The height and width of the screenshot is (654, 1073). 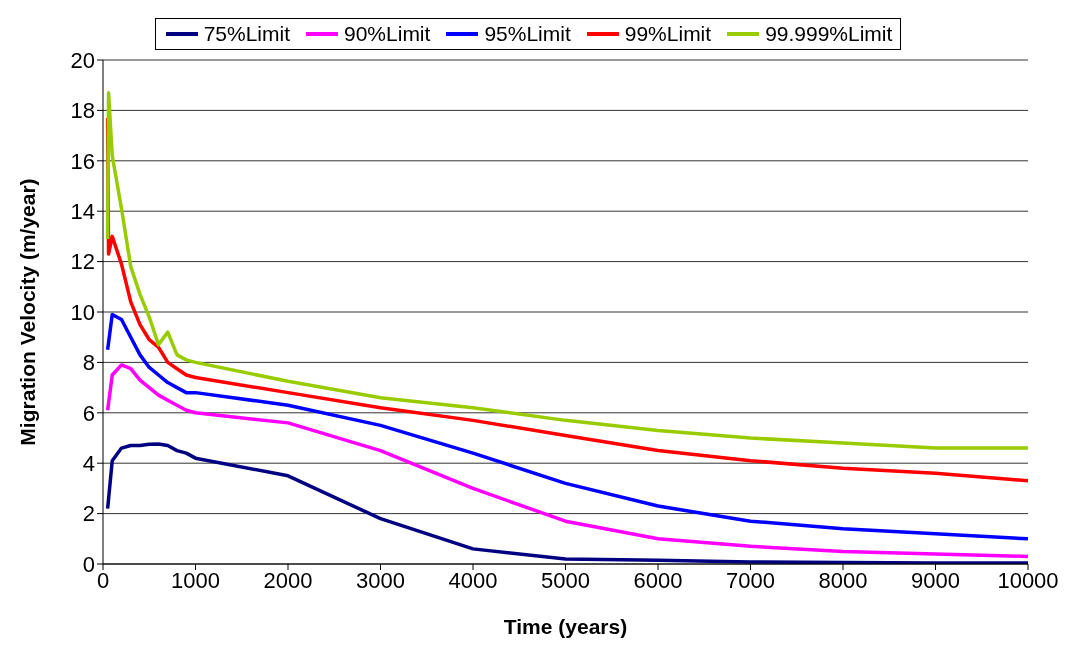 I want to click on y-tick-label: 16, so click(x=82, y=161).